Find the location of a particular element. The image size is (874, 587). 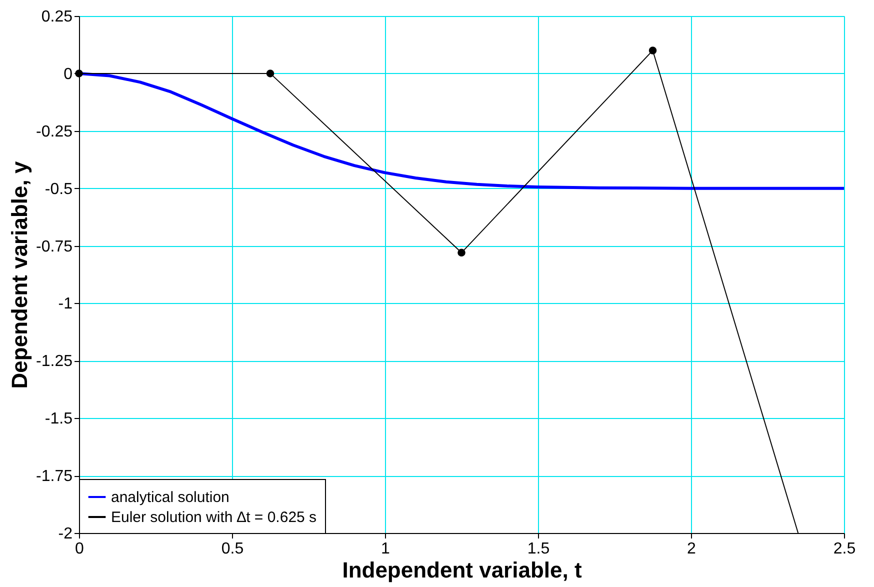

y-tick-label: -1.75 is located at coordinates (54, 477).